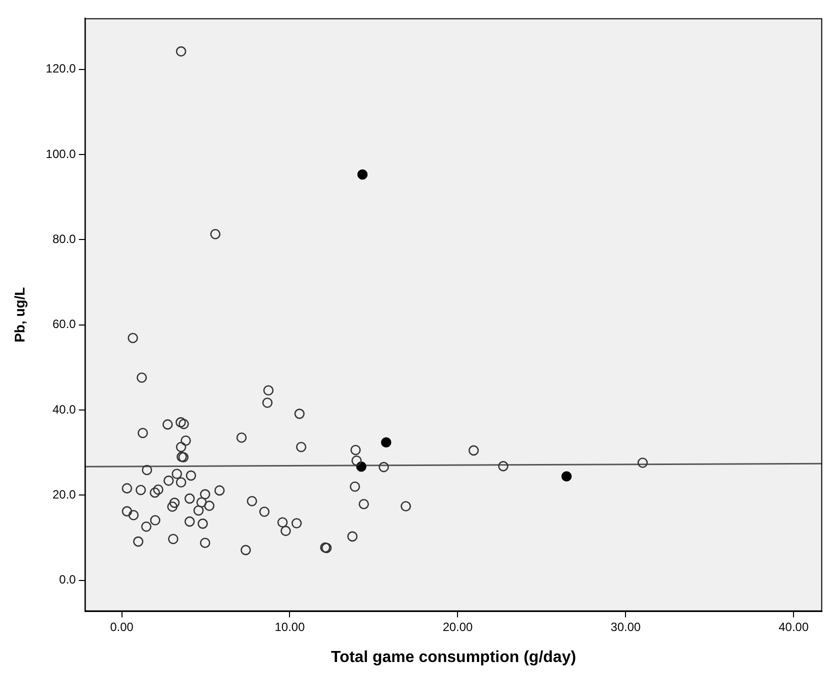 This screenshot has height=679, width=836. What do you see at coordinates (64, 409) in the screenshot?
I see `y-tick-label: 40.0` at bounding box center [64, 409].